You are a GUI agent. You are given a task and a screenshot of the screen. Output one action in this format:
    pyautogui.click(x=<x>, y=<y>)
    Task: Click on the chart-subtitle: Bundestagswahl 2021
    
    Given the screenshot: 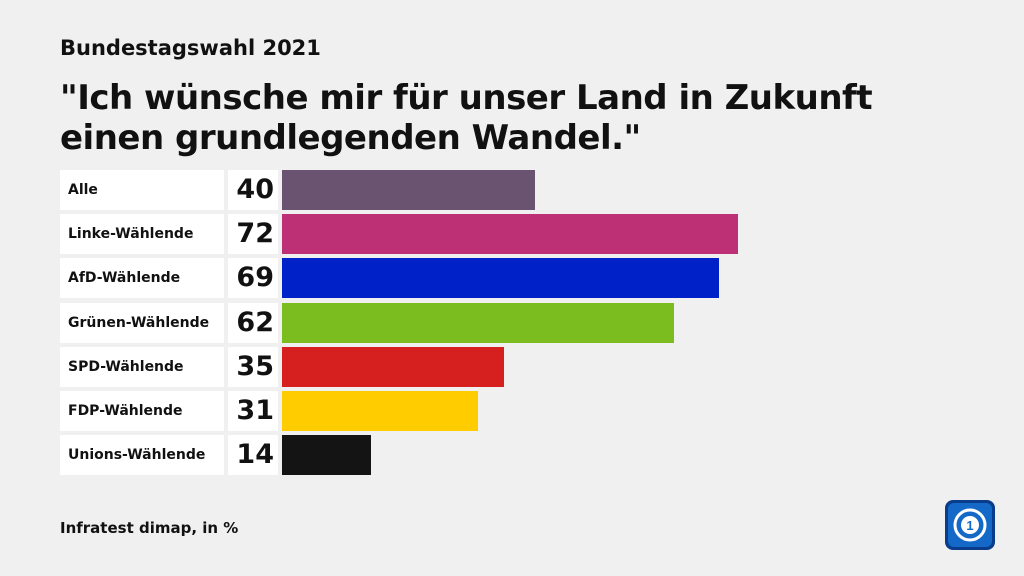 What is the action you would take?
    pyautogui.click(x=190, y=48)
    